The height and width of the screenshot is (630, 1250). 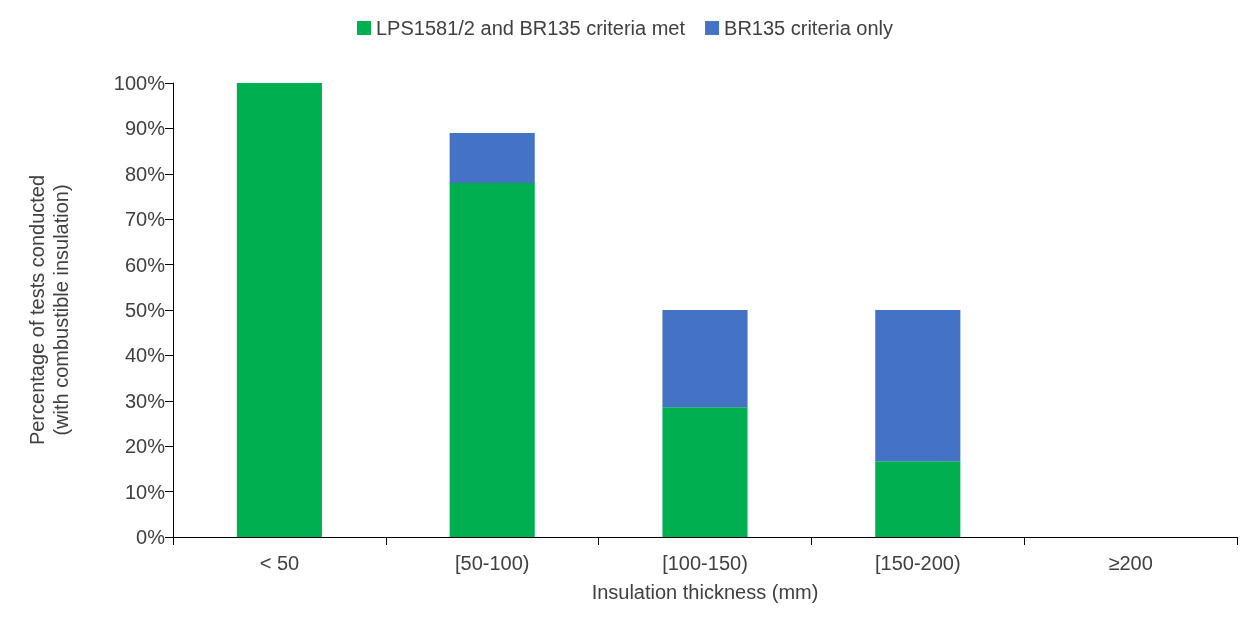 I want to click on y-tick-label: 20%, so click(x=145, y=446).